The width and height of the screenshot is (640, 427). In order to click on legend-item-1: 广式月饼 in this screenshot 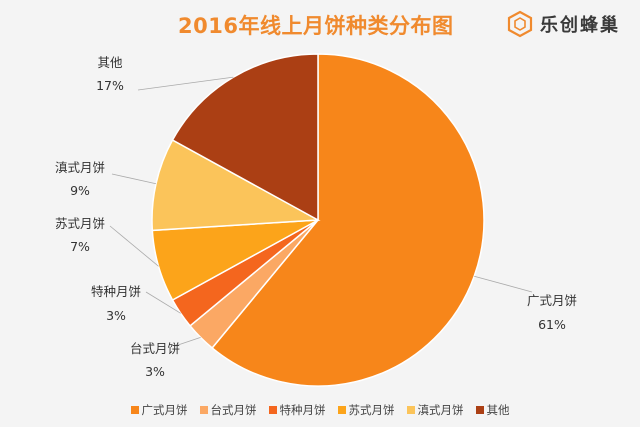, I will do `click(159, 410)`.